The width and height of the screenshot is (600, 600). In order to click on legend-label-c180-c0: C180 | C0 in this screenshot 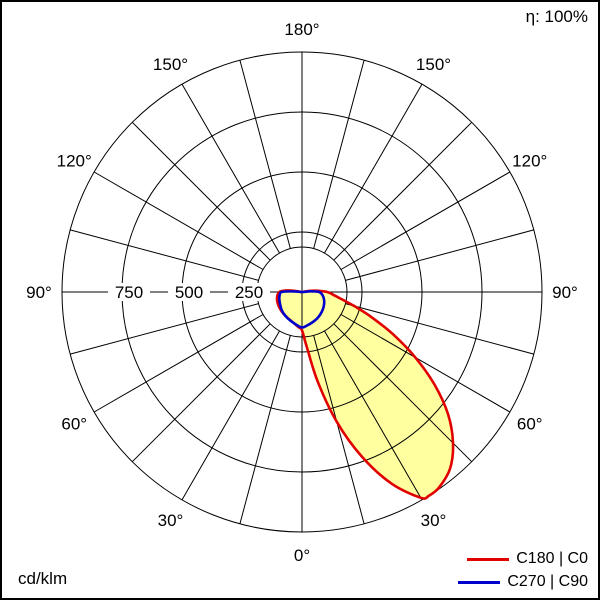, I will do `click(552, 558)`.